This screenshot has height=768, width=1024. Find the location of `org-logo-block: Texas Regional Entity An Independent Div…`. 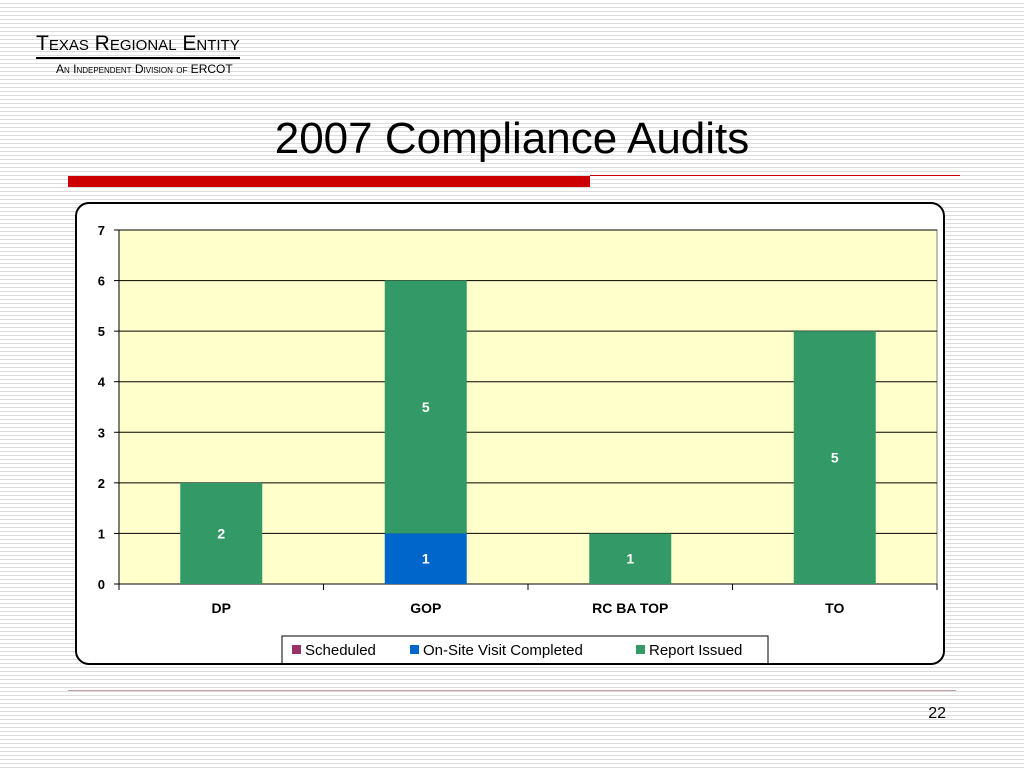

org-logo-block: Texas Regional Entity An Independent Div… is located at coordinates (138, 54).